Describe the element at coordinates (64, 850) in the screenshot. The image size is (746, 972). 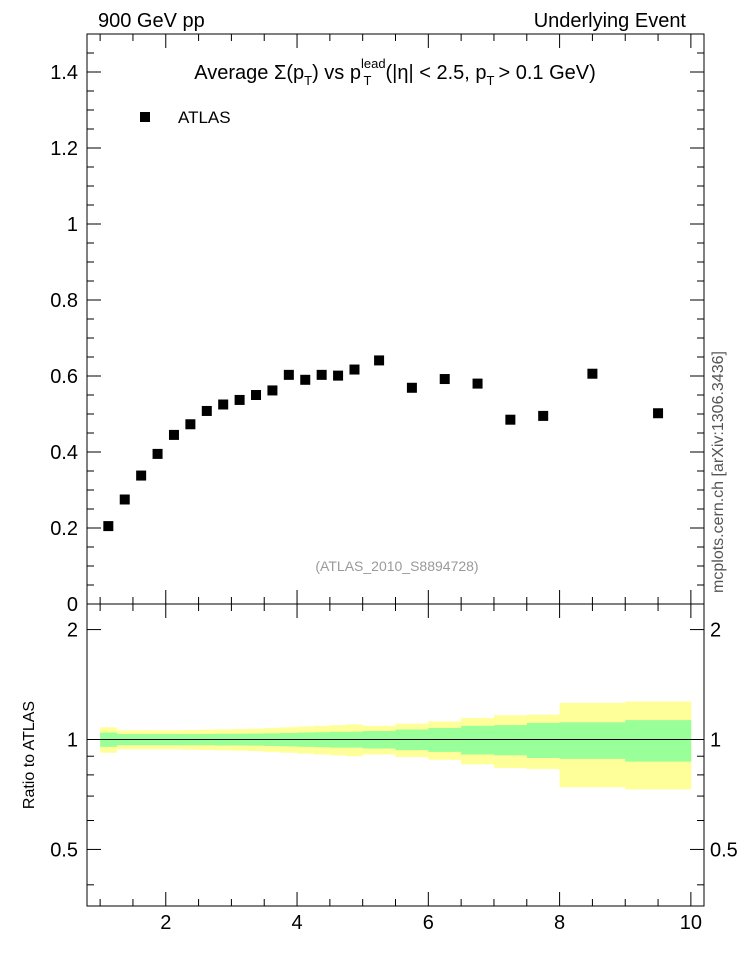
I see `ratio-ytick-label-left: 0.5` at that location.